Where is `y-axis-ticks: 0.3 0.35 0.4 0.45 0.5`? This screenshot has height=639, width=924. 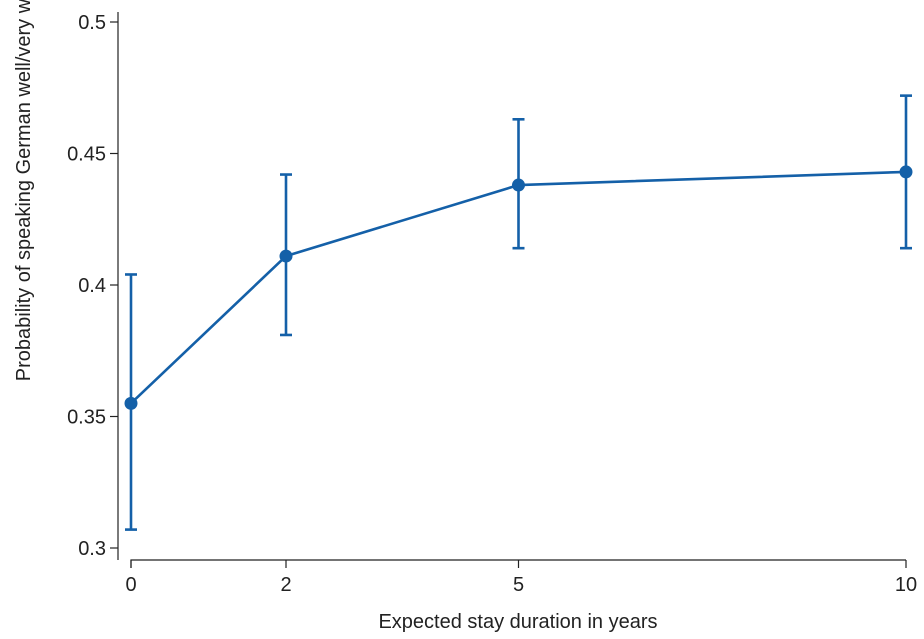 y-axis-ticks: 0.3 0.35 0.4 0.45 0.5 is located at coordinates (92, 286).